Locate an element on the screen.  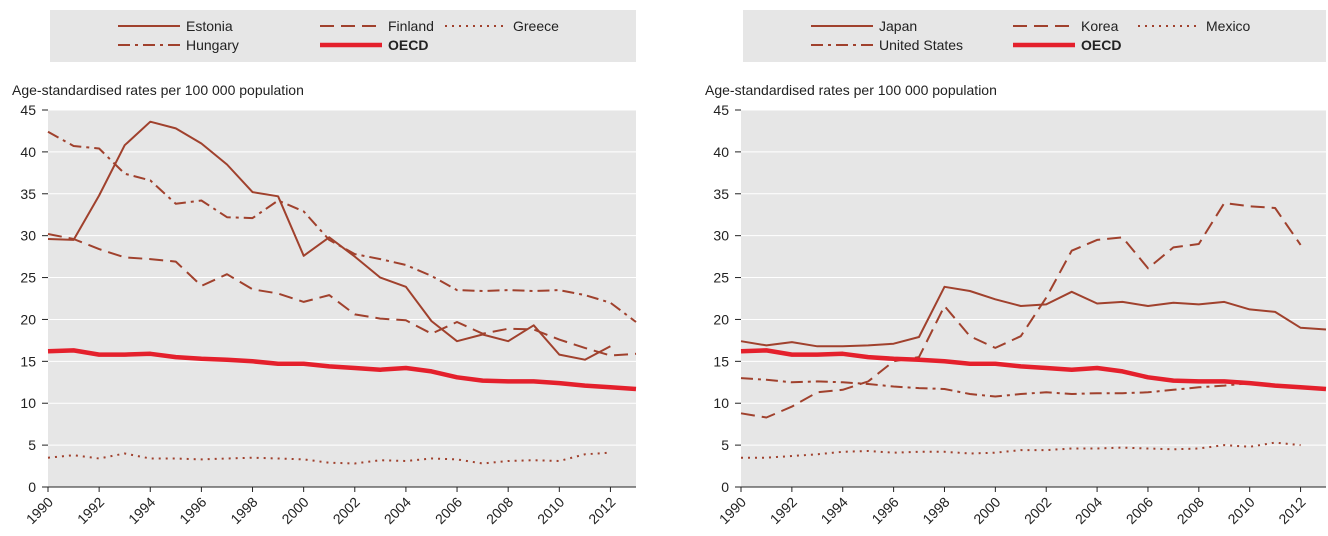
legend-label: Japan is located at coordinates (898, 26).